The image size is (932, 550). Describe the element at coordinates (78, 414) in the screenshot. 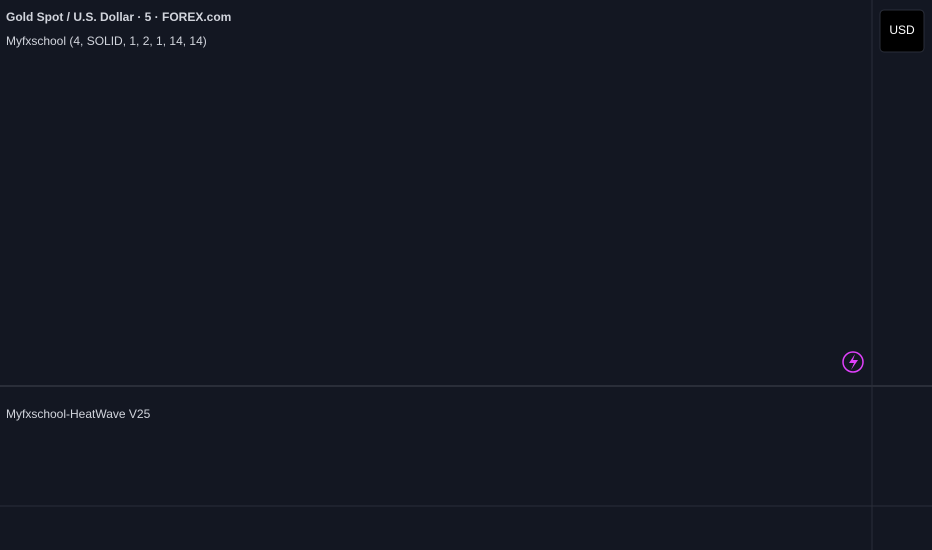

I see `oscillator-title: Myfxschool-HeatWave V25` at that location.